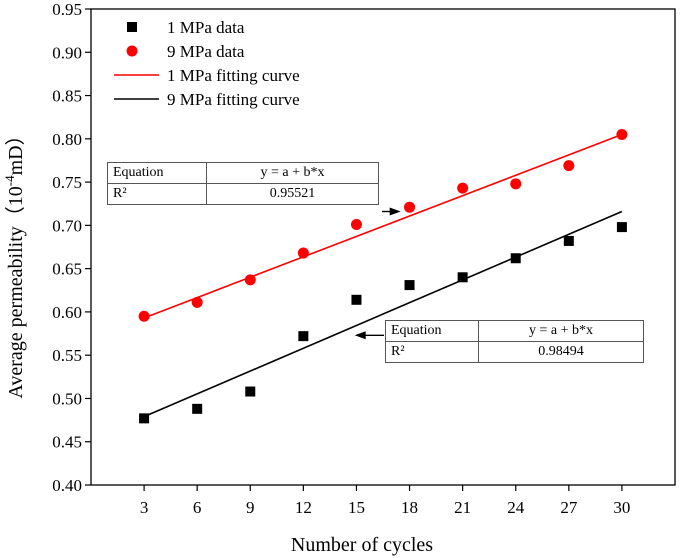 This screenshot has height=558, width=685. What do you see at coordinates (362, 545) in the screenshot?
I see `x-axis-label: Number of cycles` at bounding box center [362, 545].